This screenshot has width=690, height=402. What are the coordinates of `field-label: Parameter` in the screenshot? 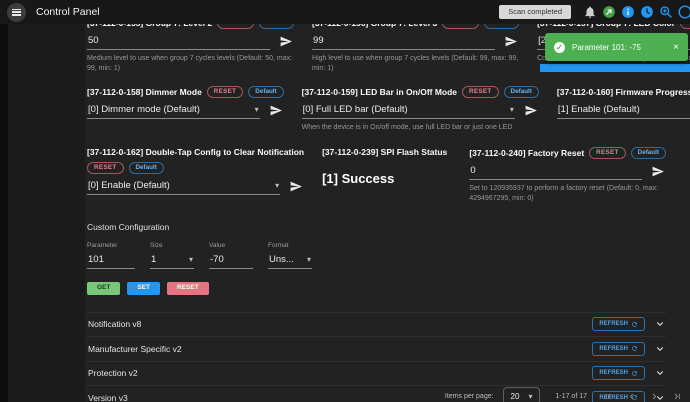 It's located at (102, 246).